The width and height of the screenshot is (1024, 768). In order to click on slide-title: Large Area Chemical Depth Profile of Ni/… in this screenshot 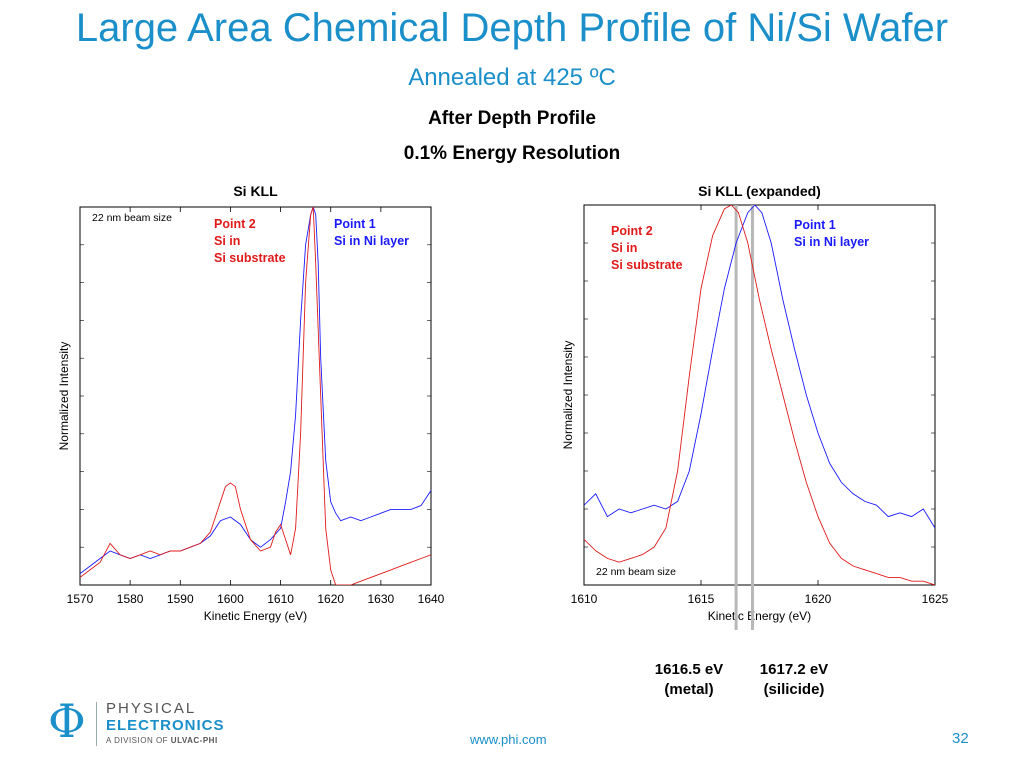, I will do `click(512, 28)`.